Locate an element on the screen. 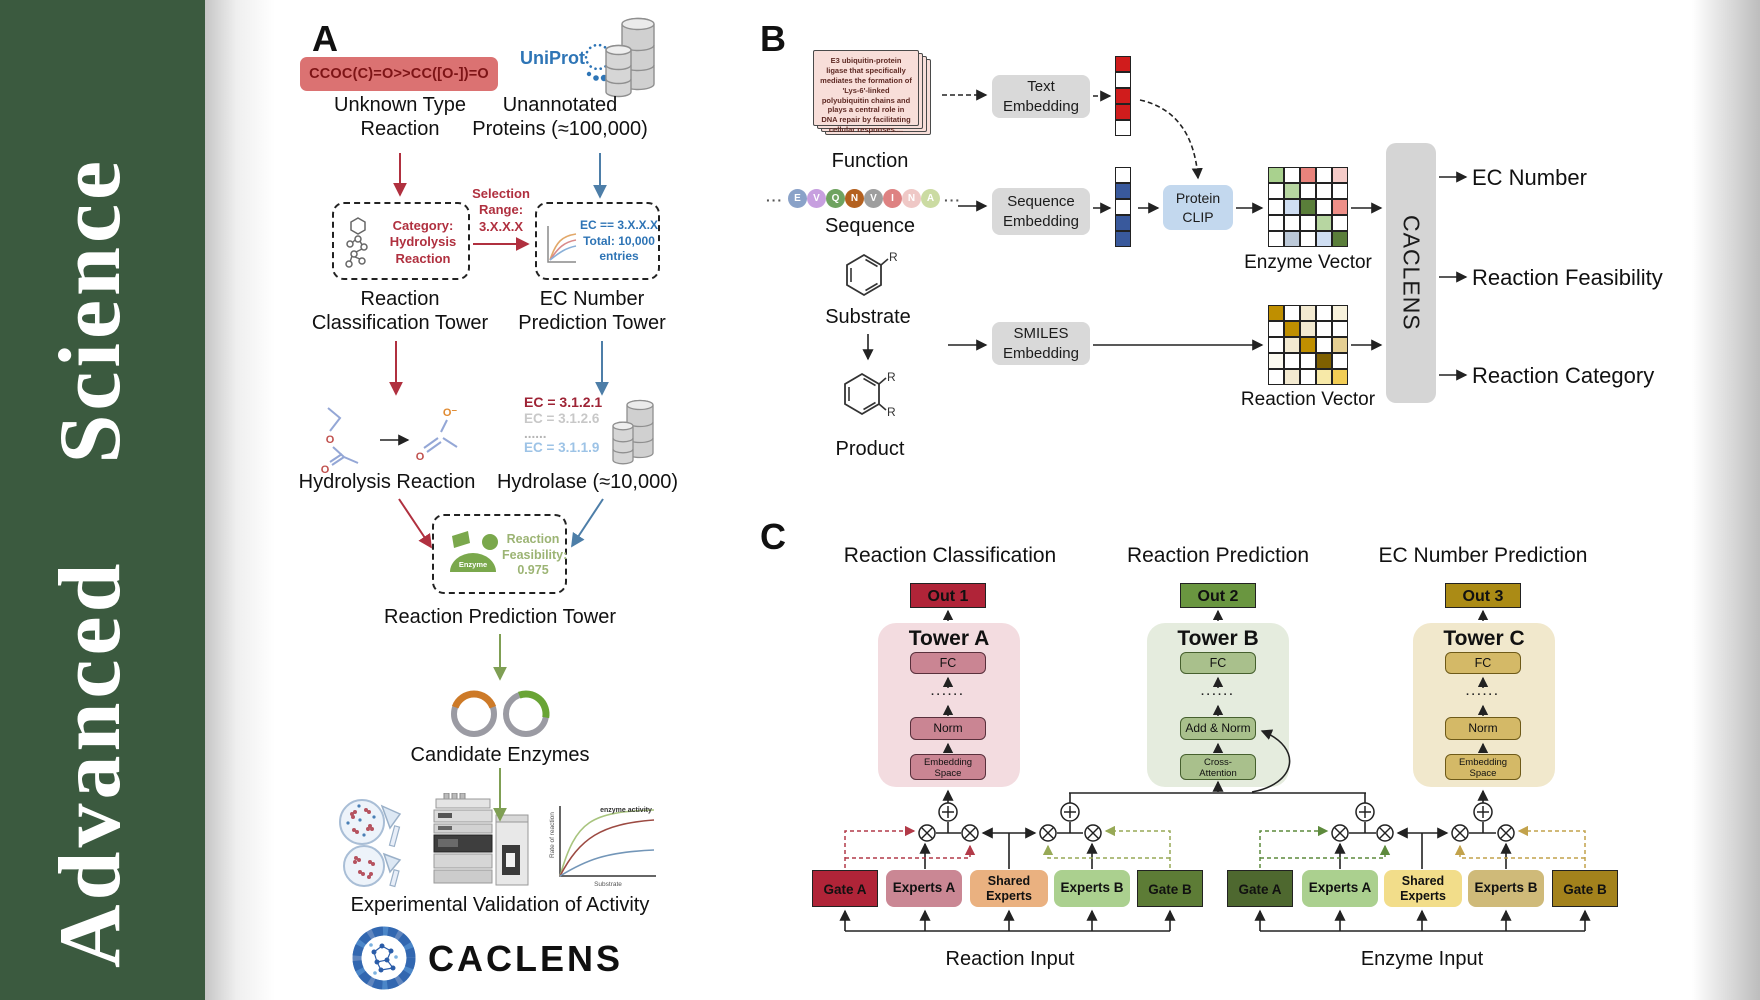 The width and height of the screenshot is (1760, 1000). experts-b-reaction: Experts B is located at coordinates (1092, 888).